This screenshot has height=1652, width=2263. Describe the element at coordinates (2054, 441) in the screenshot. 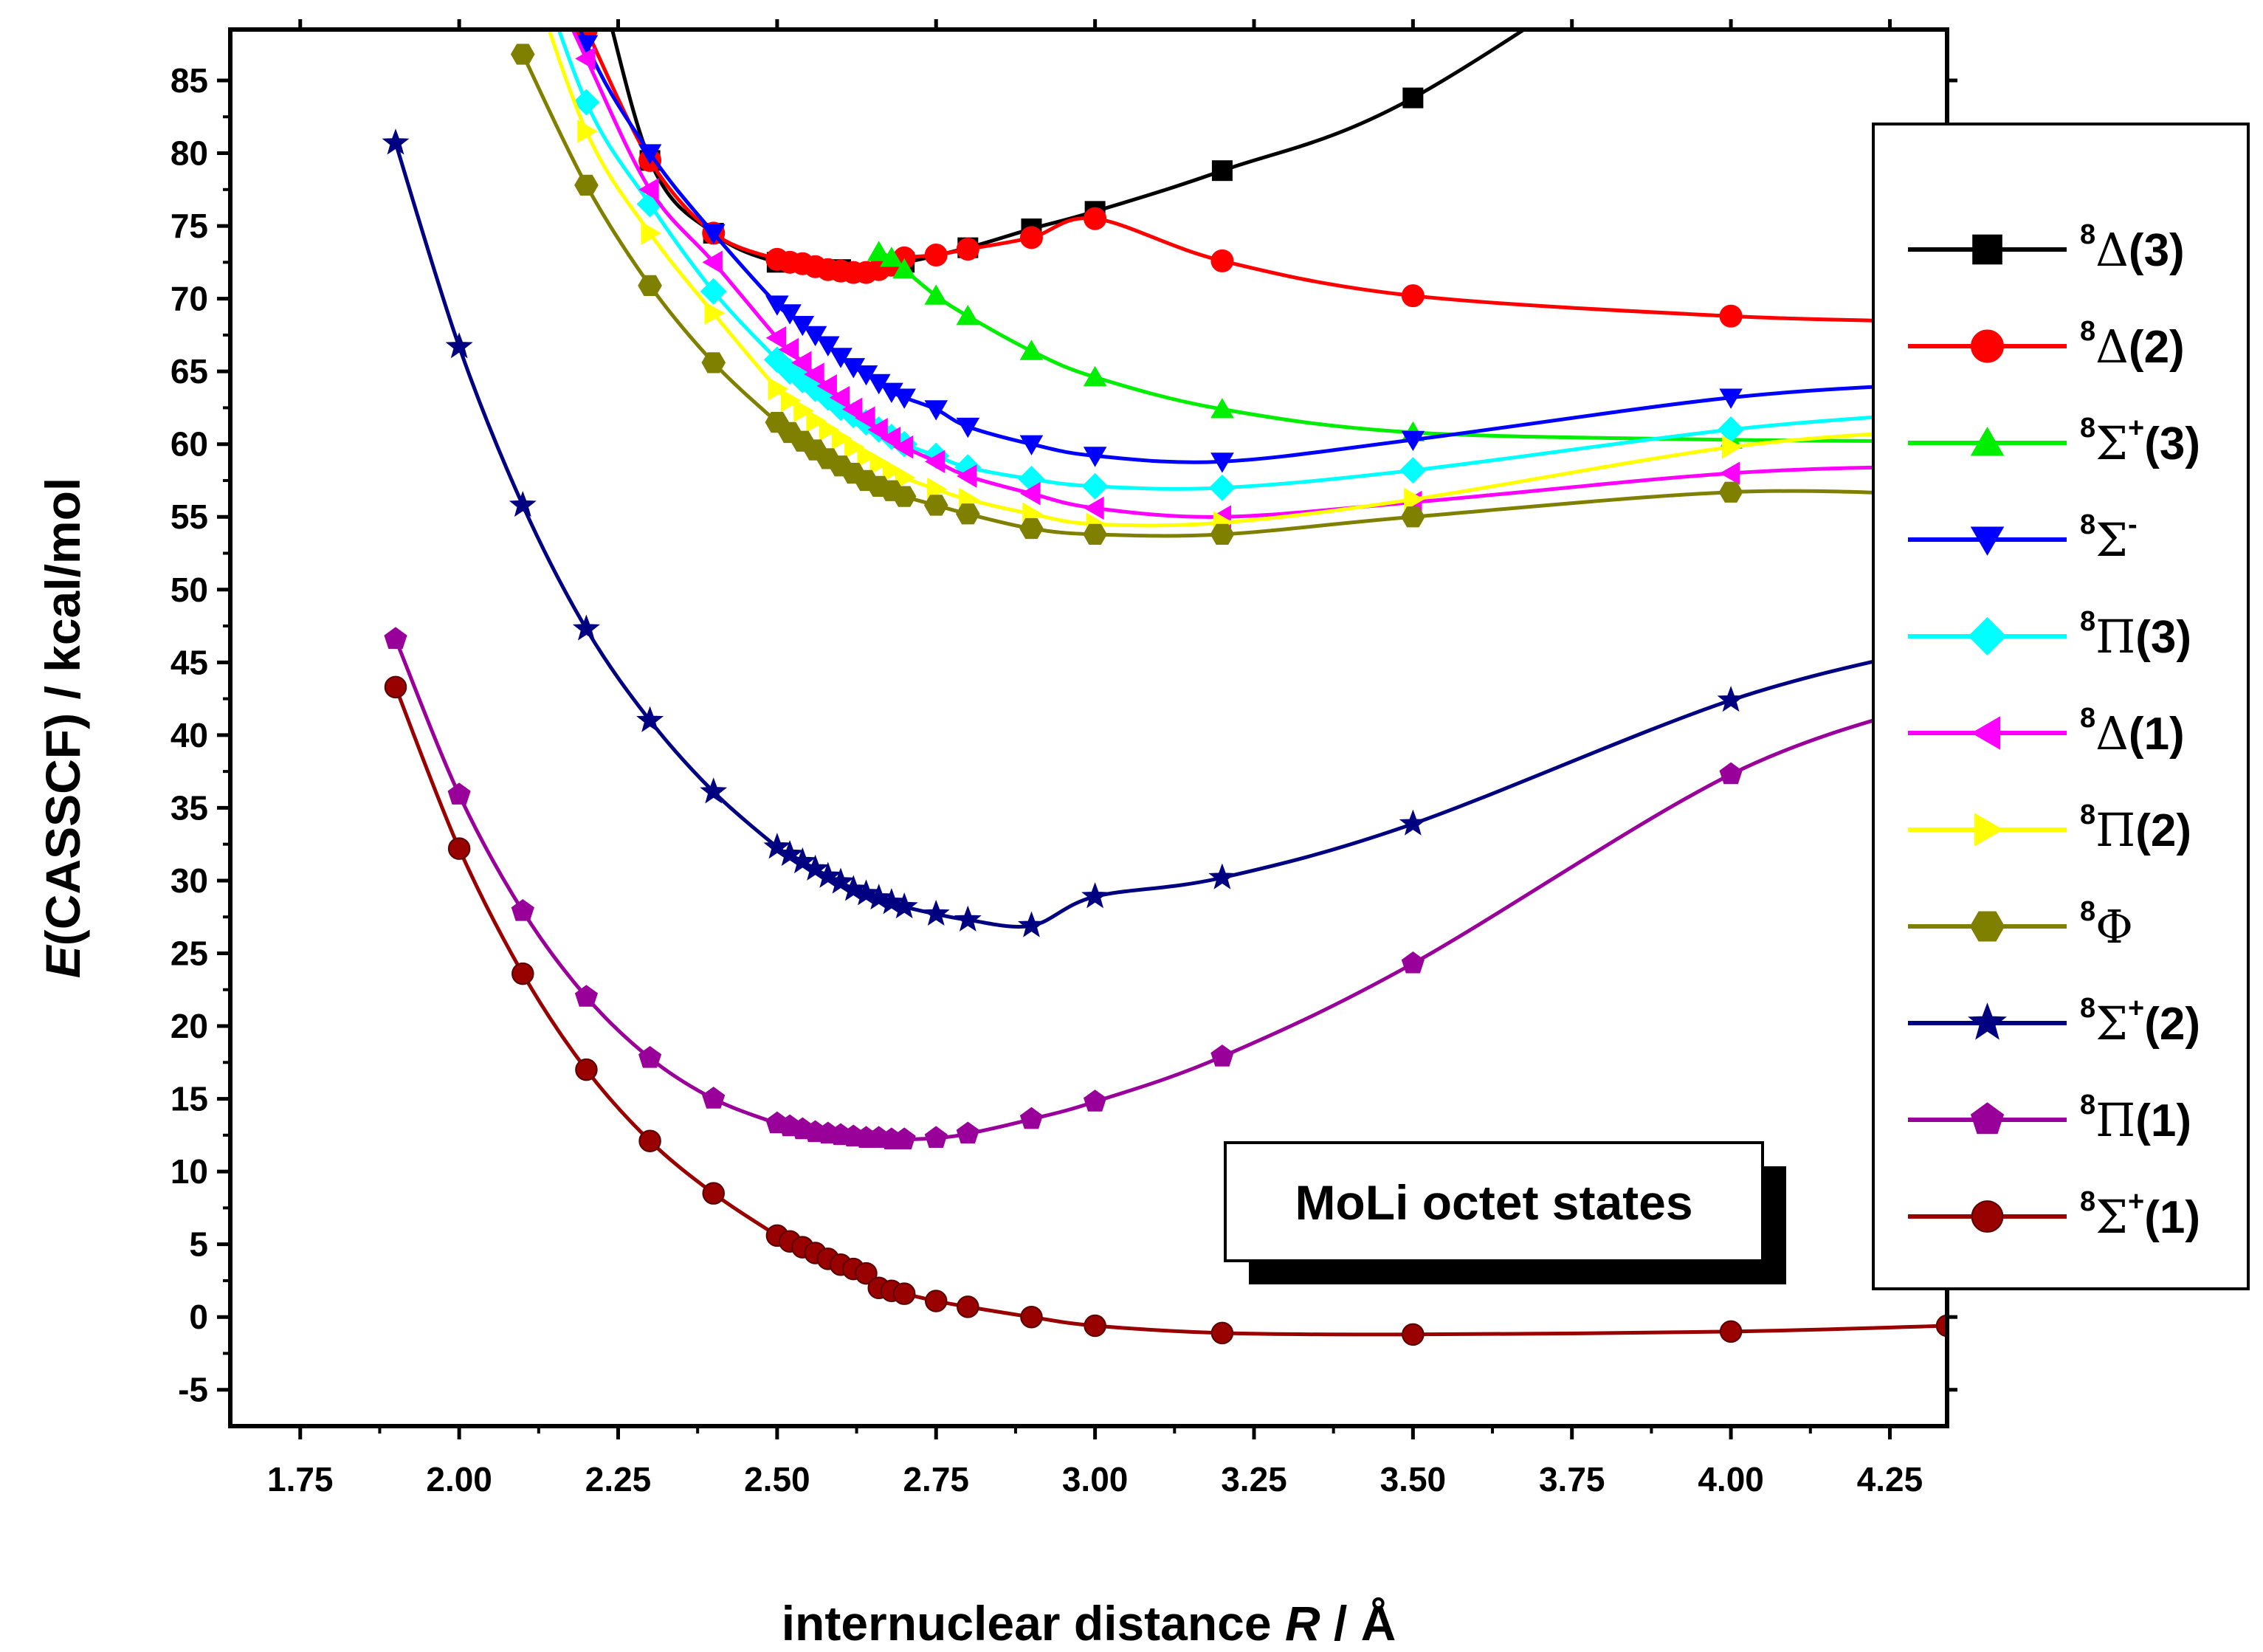

I see `legend-item-8-3-2: 8Σ+(3)` at that location.